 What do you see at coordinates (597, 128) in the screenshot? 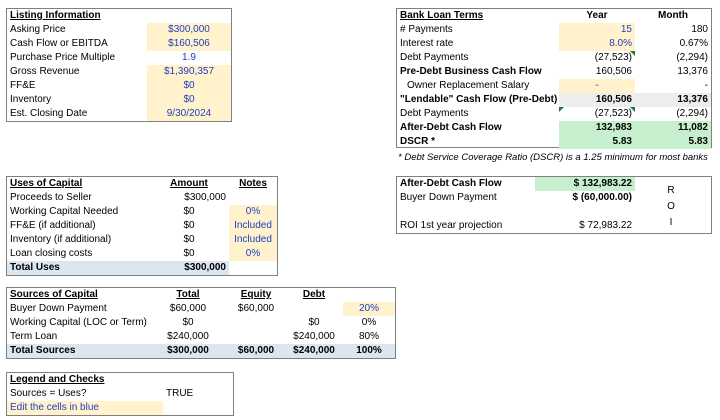
I see `after-debt-year-cell: 132,983` at bounding box center [597, 128].